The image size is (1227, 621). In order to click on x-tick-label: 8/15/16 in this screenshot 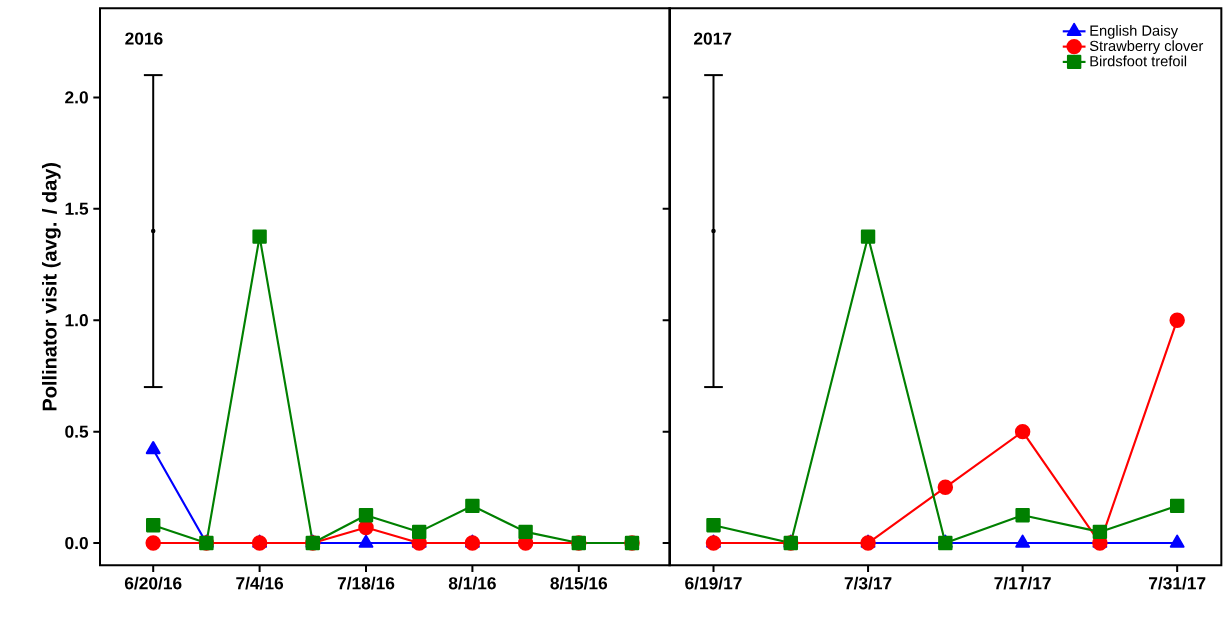, I will do `click(579, 583)`.